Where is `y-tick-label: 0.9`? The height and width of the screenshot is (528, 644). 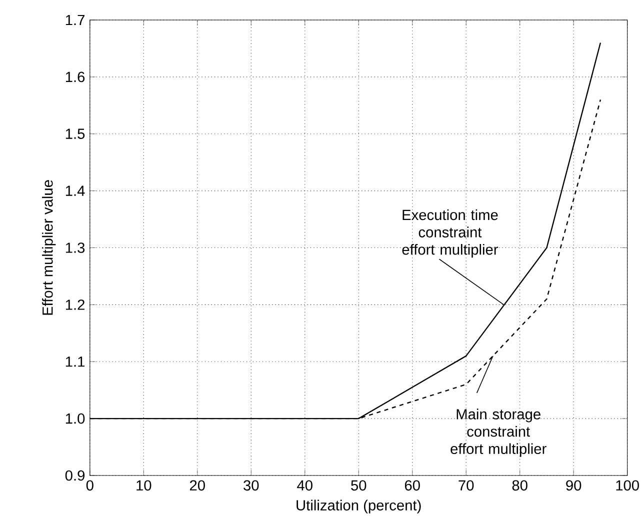
y-tick-label: 0.9 is located at coordinates (75, 475).